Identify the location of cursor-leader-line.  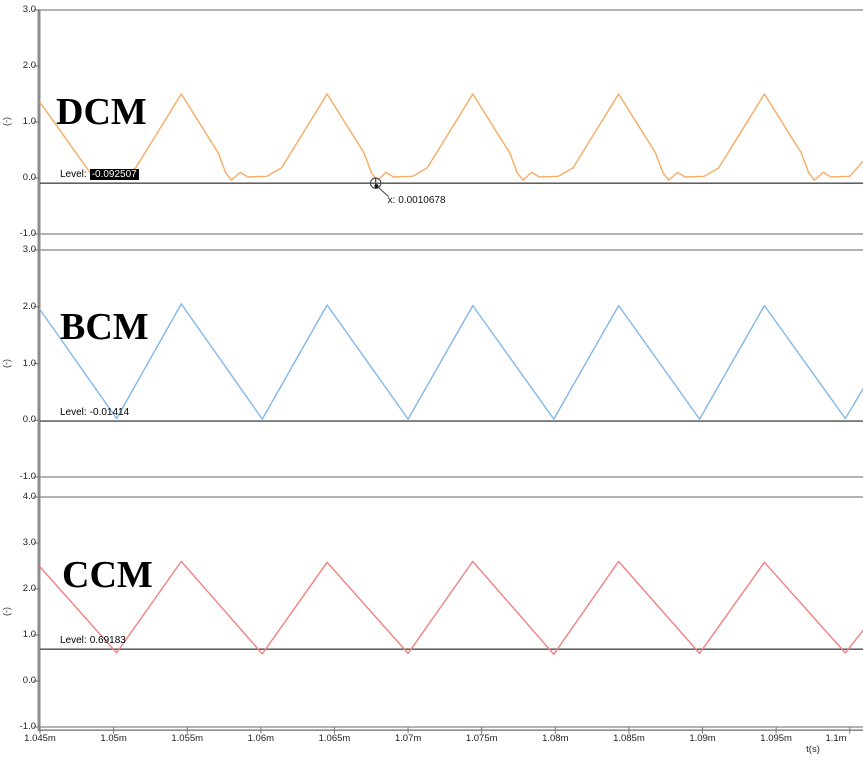
(384, 192).